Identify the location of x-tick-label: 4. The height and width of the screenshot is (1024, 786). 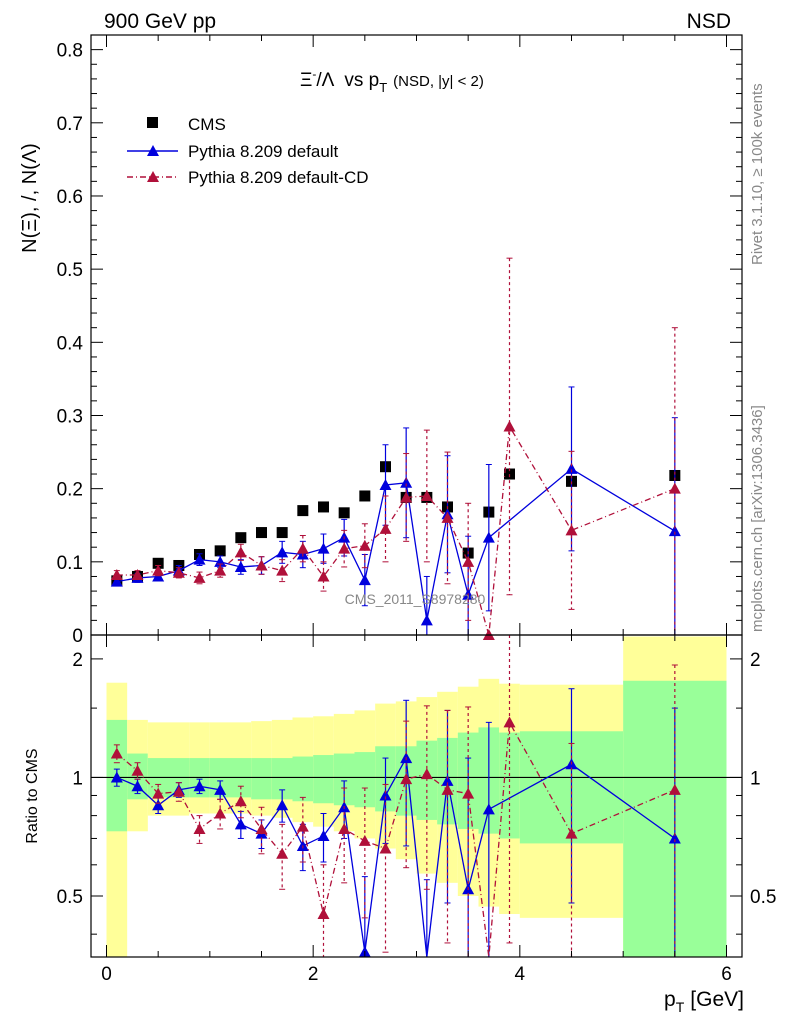
(520, 974).